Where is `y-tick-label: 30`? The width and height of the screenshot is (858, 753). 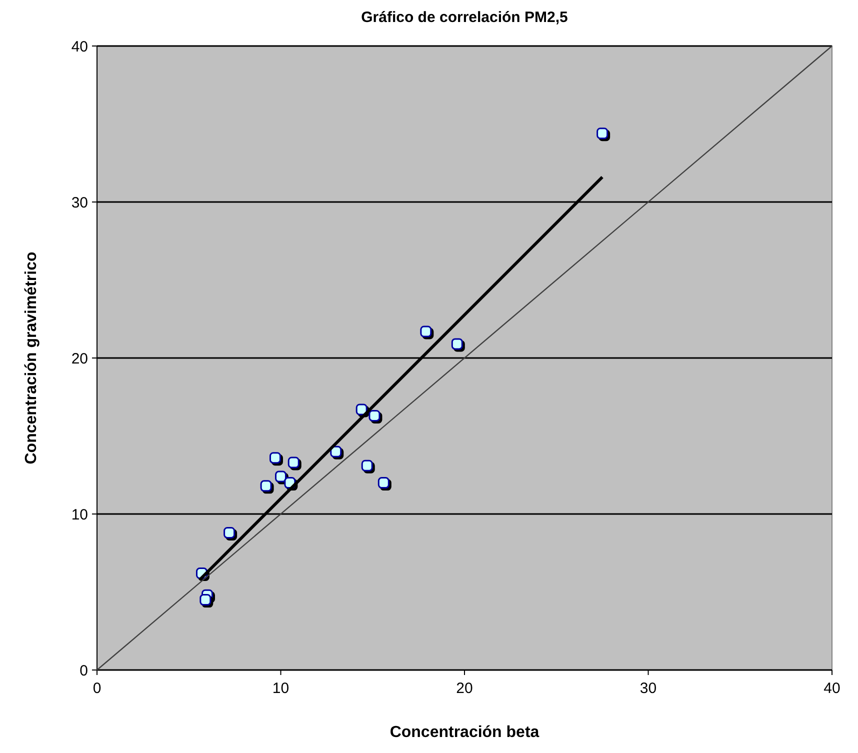 y-tick-label: 30 is located at coordinates (79, 203).